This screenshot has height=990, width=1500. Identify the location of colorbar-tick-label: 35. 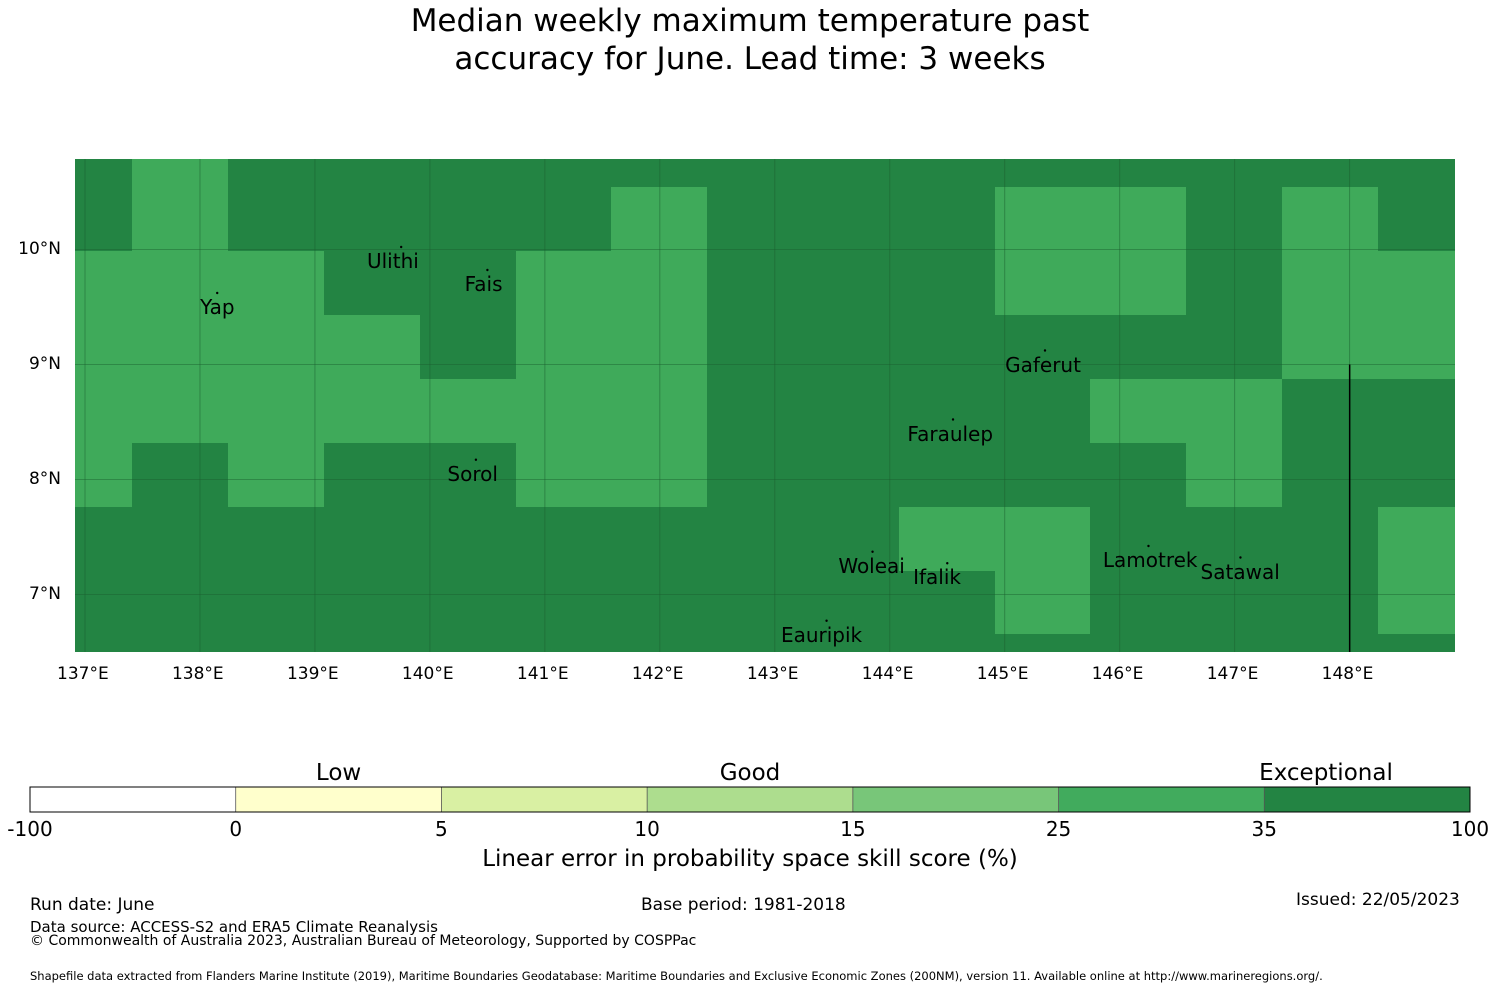
(1264, 829).